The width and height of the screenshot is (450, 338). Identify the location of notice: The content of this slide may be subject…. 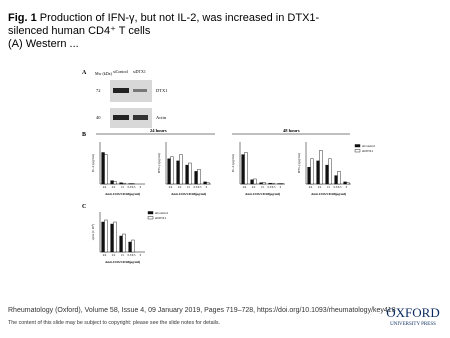
(114, 323).